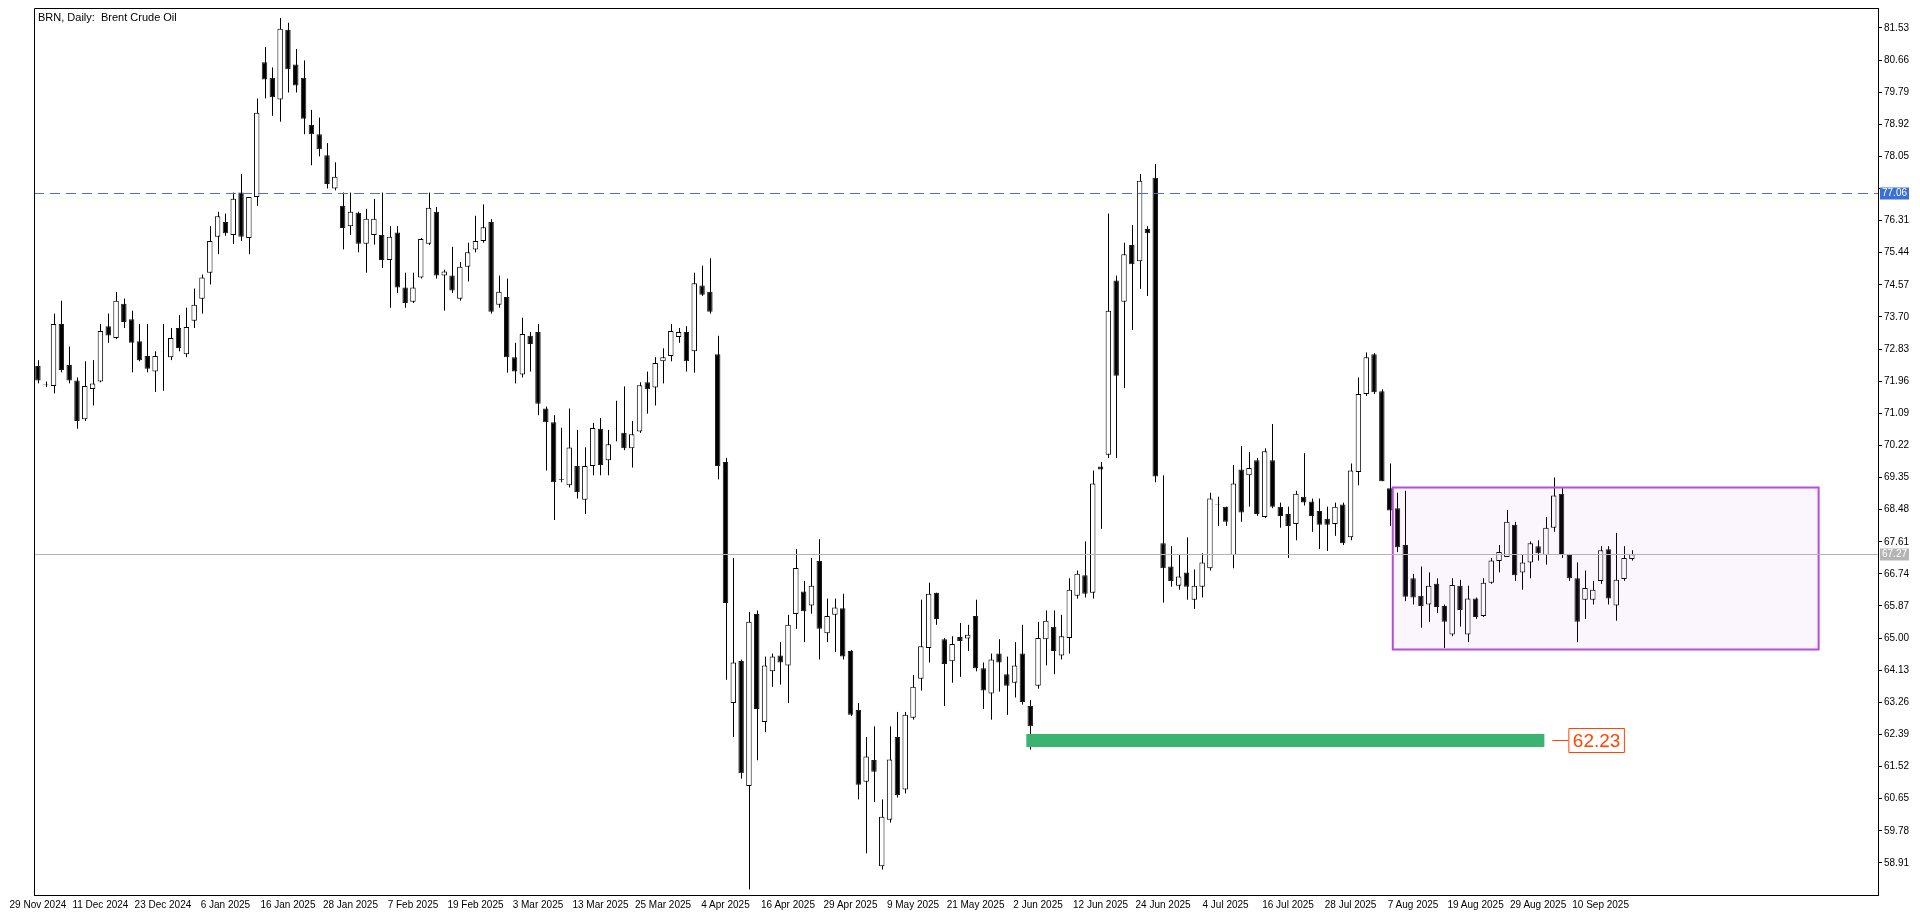 The width and height of the screenshot is (1920, 915). I want to click on y-tick-label: 76.31, so click(1897, 220).